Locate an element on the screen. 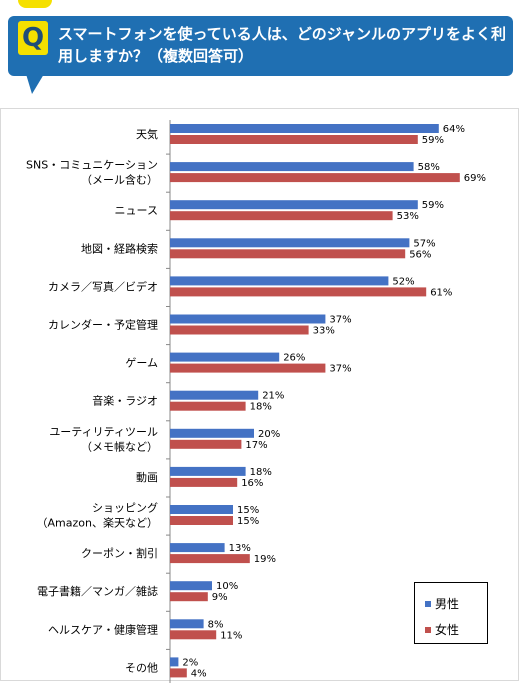 This screenshot has width=521, height=683. legend: 男性 女性 is located at coordinates (451, 613).